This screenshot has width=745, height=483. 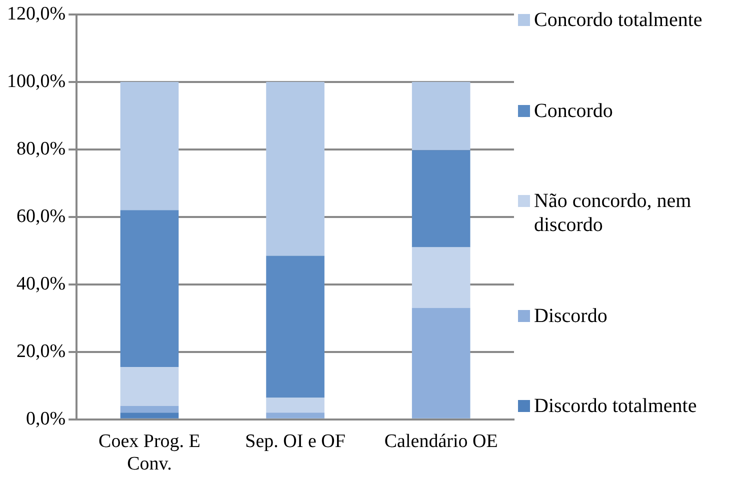 I want to click on legend-label: Discordo, so click(x=571, y=316).